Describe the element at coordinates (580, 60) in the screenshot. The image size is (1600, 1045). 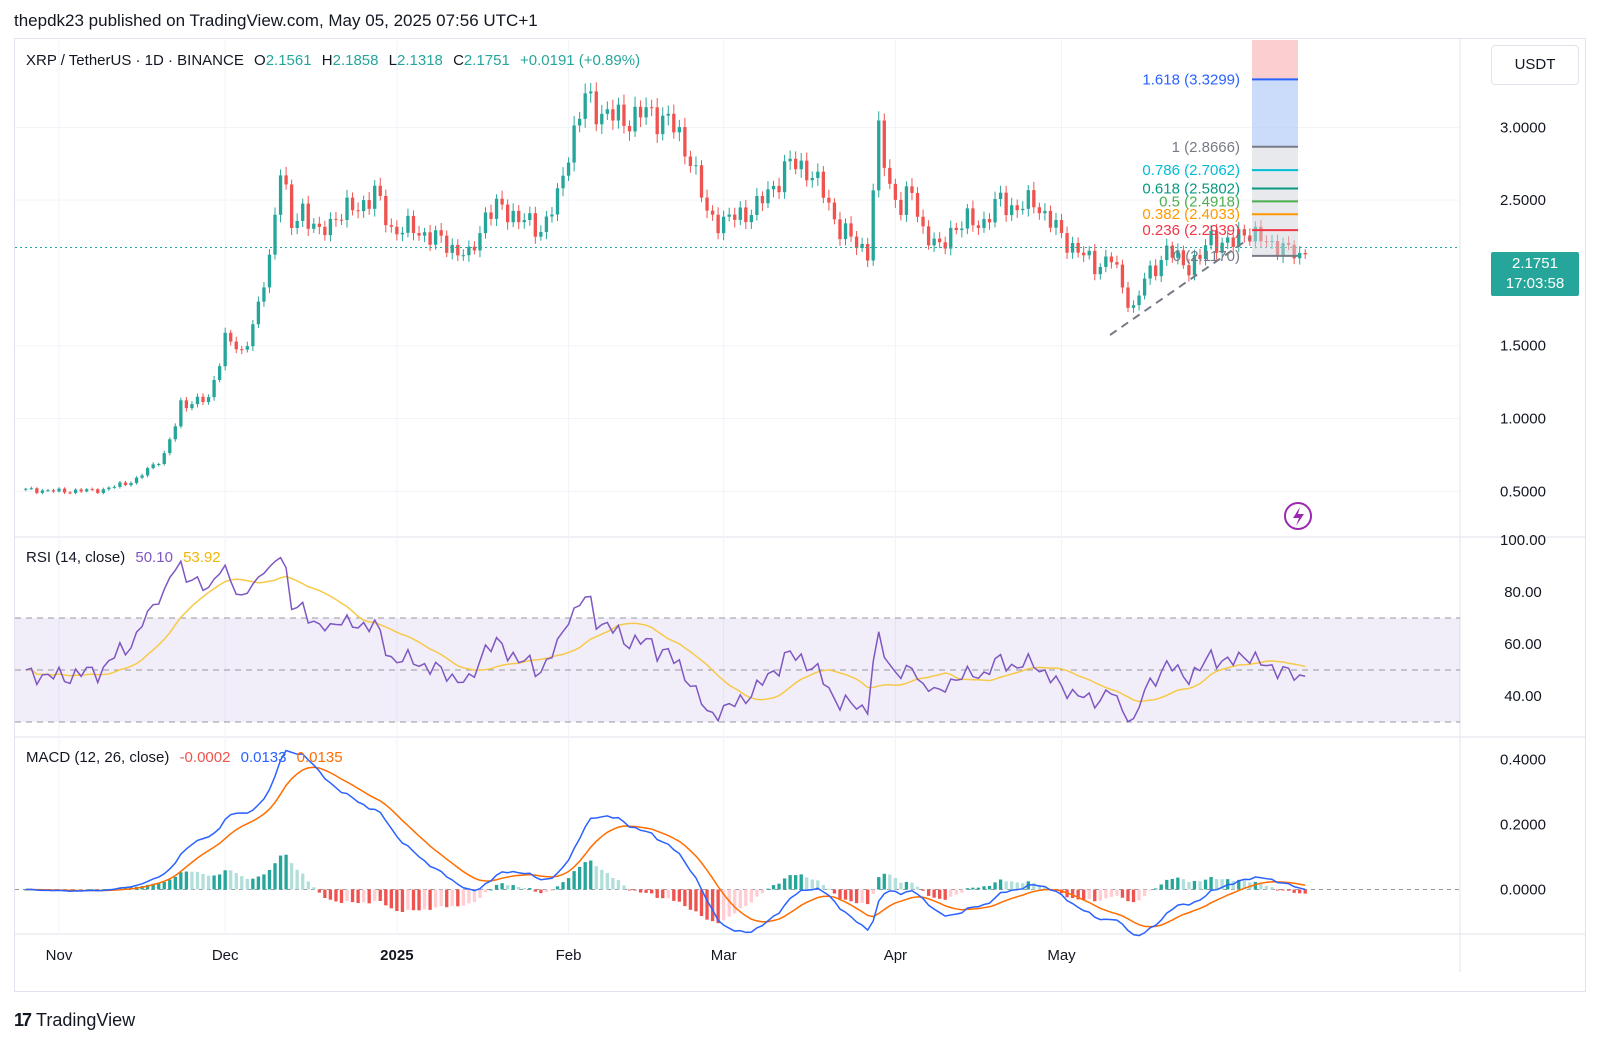
I see `change-value: +0.0191 (+0.89%)` at that location.